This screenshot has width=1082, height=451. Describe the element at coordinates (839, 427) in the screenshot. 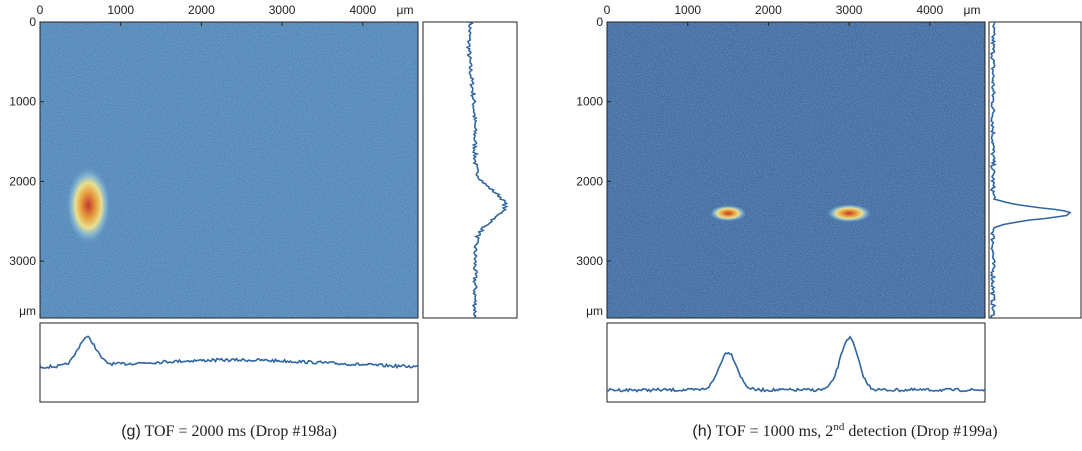

I see `caption-sup: nd` at that location.